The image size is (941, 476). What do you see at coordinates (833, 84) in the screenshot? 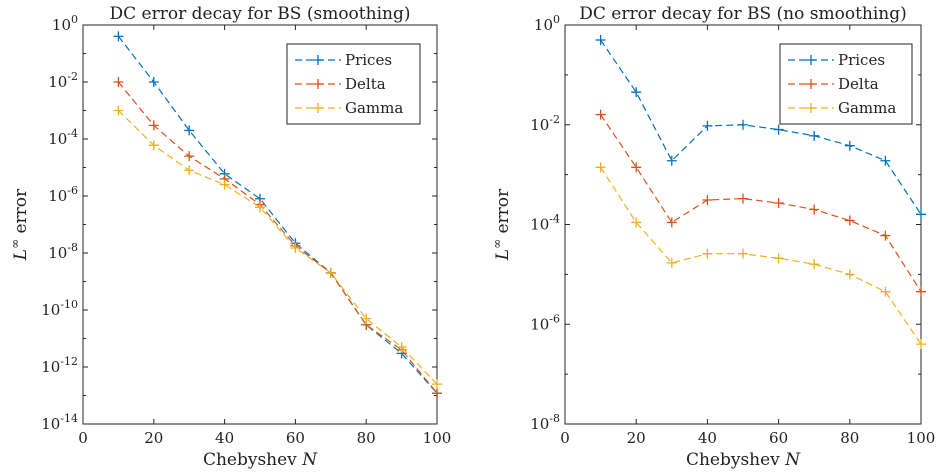
I see `legend-item: Delta` at bounding box center [833, 84].